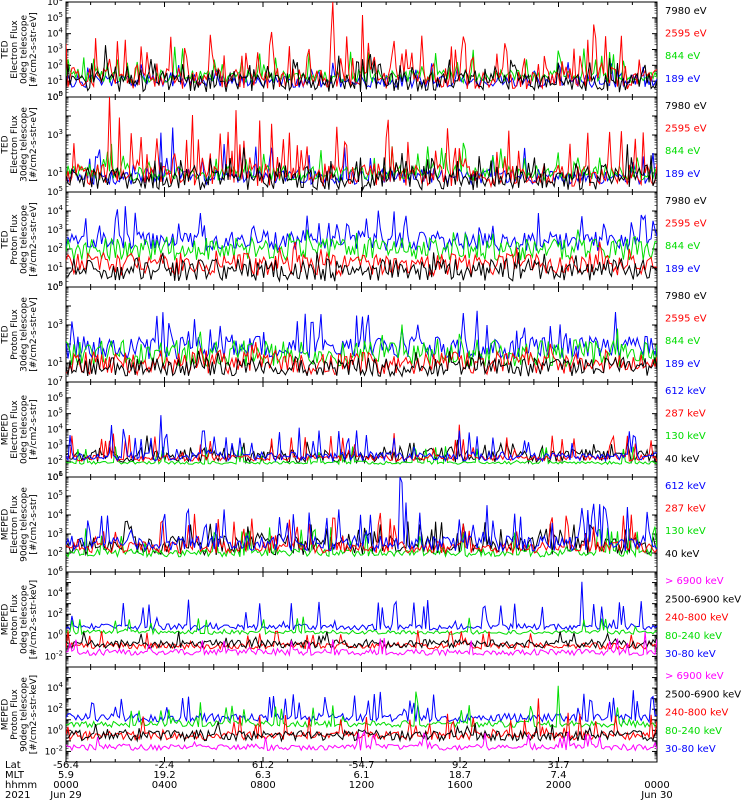  I want to click on footer-mlt: 18.7, so click(460, 775).